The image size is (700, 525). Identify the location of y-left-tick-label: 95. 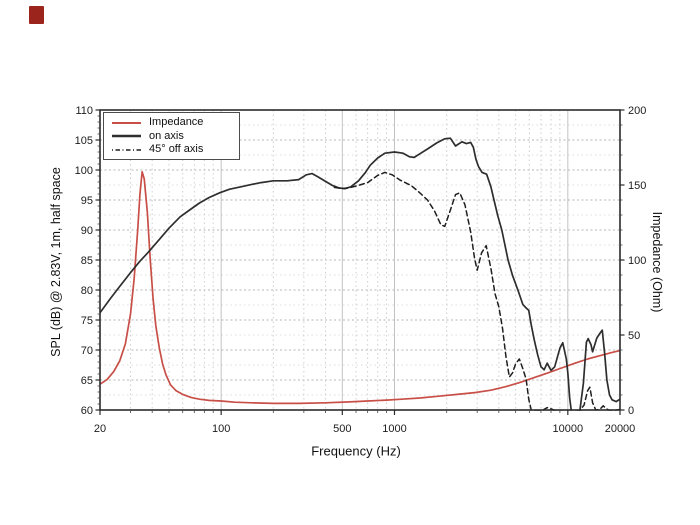
(87, 201).